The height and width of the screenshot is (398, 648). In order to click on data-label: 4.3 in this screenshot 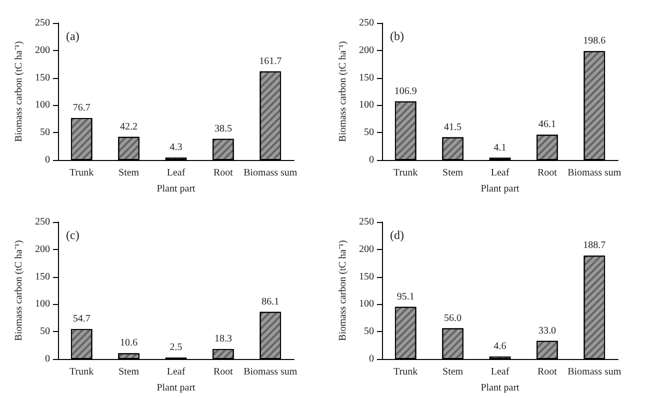, I will do `click(176, 148)`.